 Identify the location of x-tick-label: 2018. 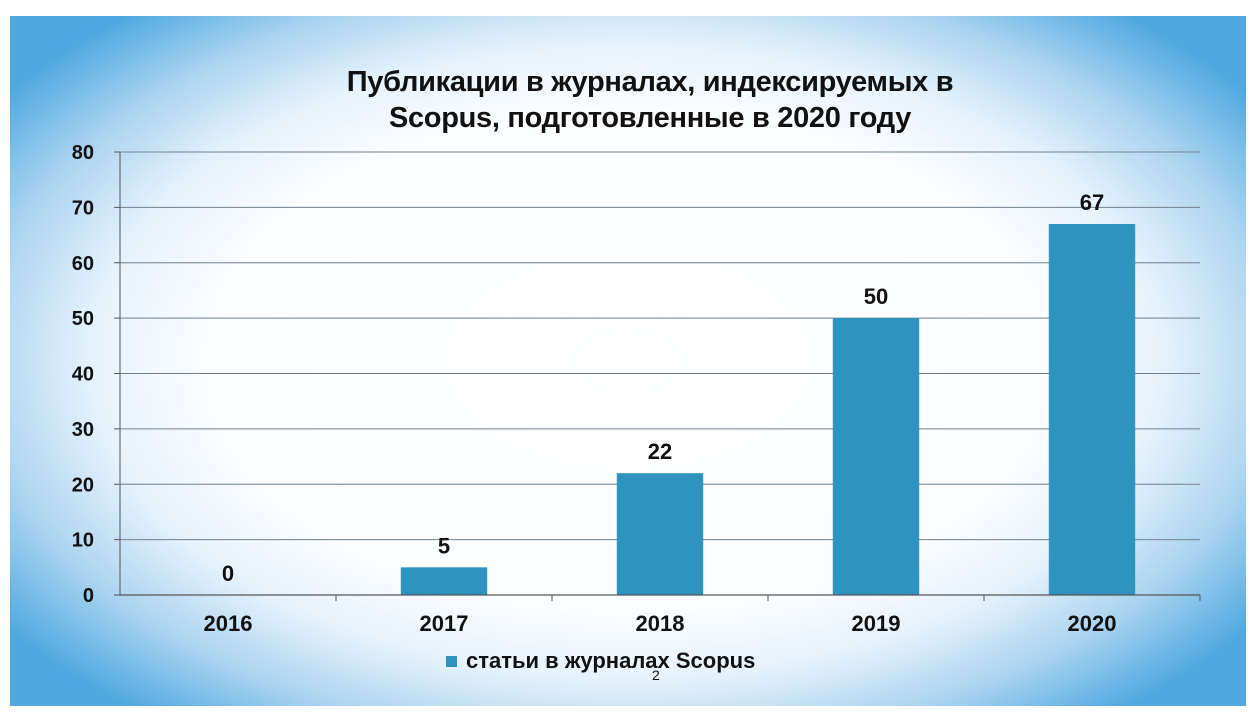
(660, 623).